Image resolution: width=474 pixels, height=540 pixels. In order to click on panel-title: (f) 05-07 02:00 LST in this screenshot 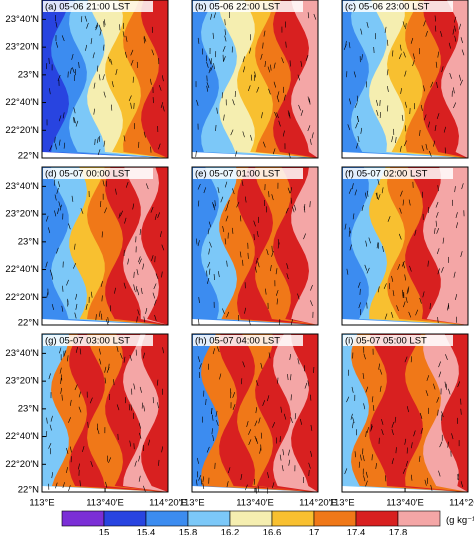, I will do `click(386, 174)`.